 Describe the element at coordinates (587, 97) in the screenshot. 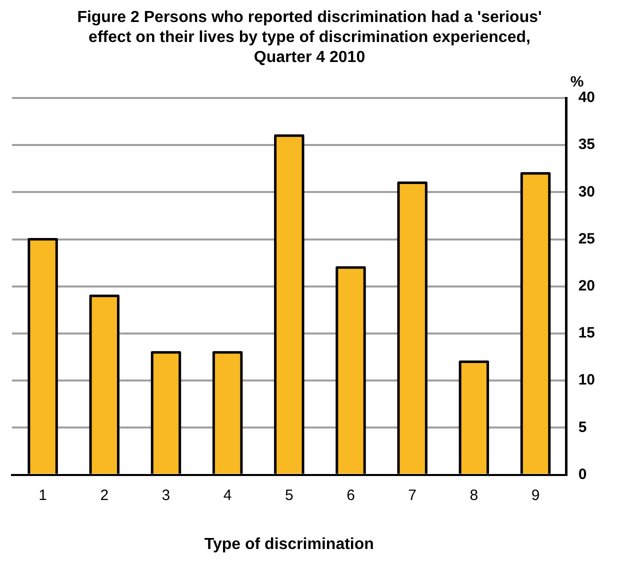

I see `y-tick-label: 40` at that location.